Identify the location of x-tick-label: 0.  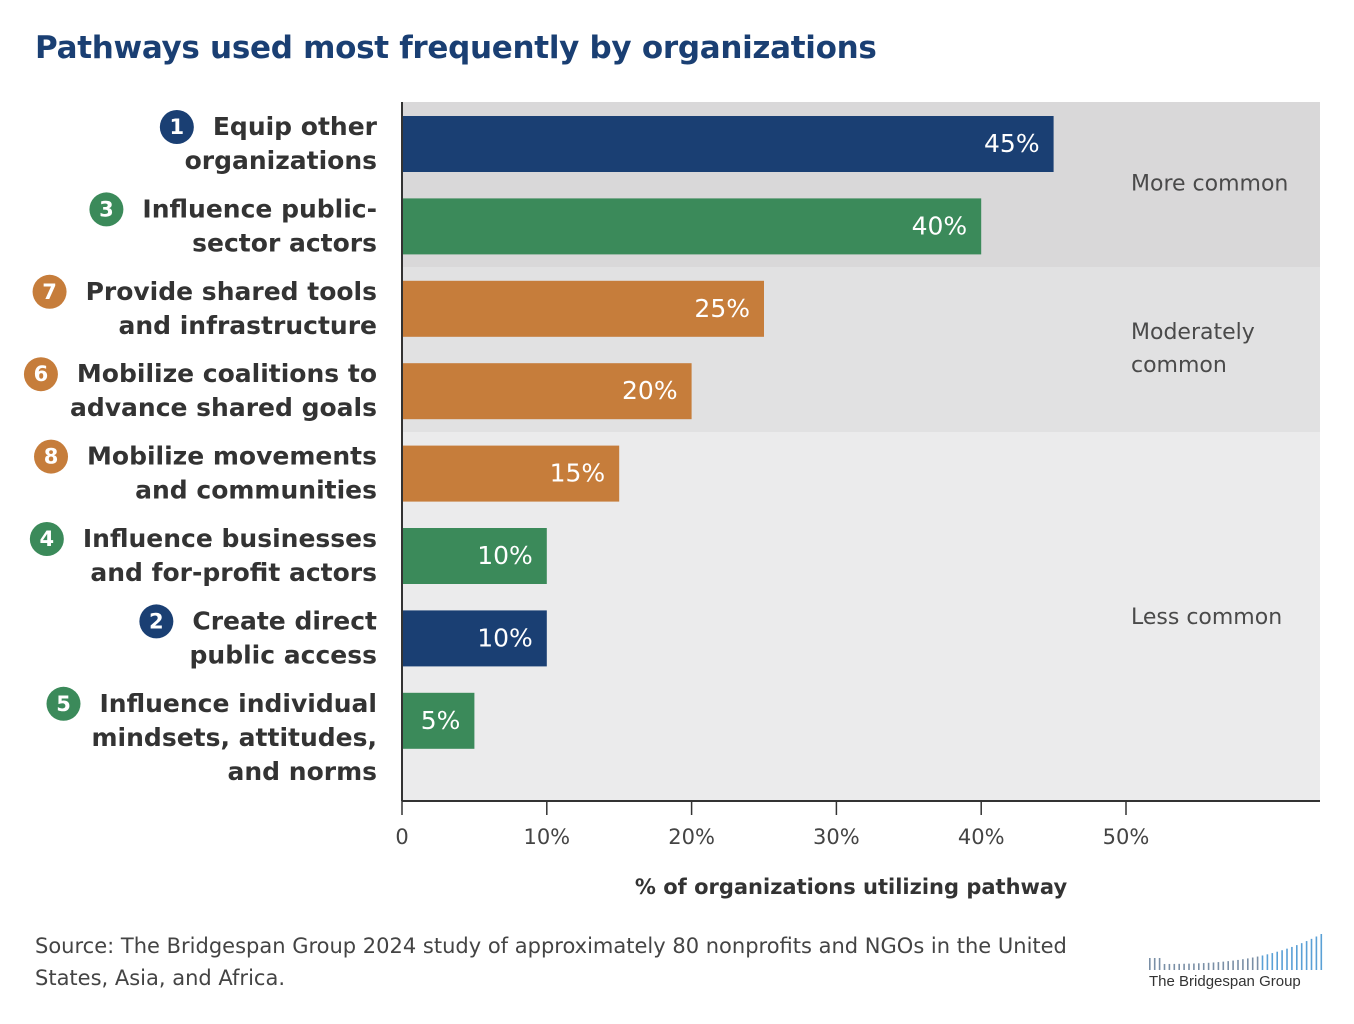
(401, 837).